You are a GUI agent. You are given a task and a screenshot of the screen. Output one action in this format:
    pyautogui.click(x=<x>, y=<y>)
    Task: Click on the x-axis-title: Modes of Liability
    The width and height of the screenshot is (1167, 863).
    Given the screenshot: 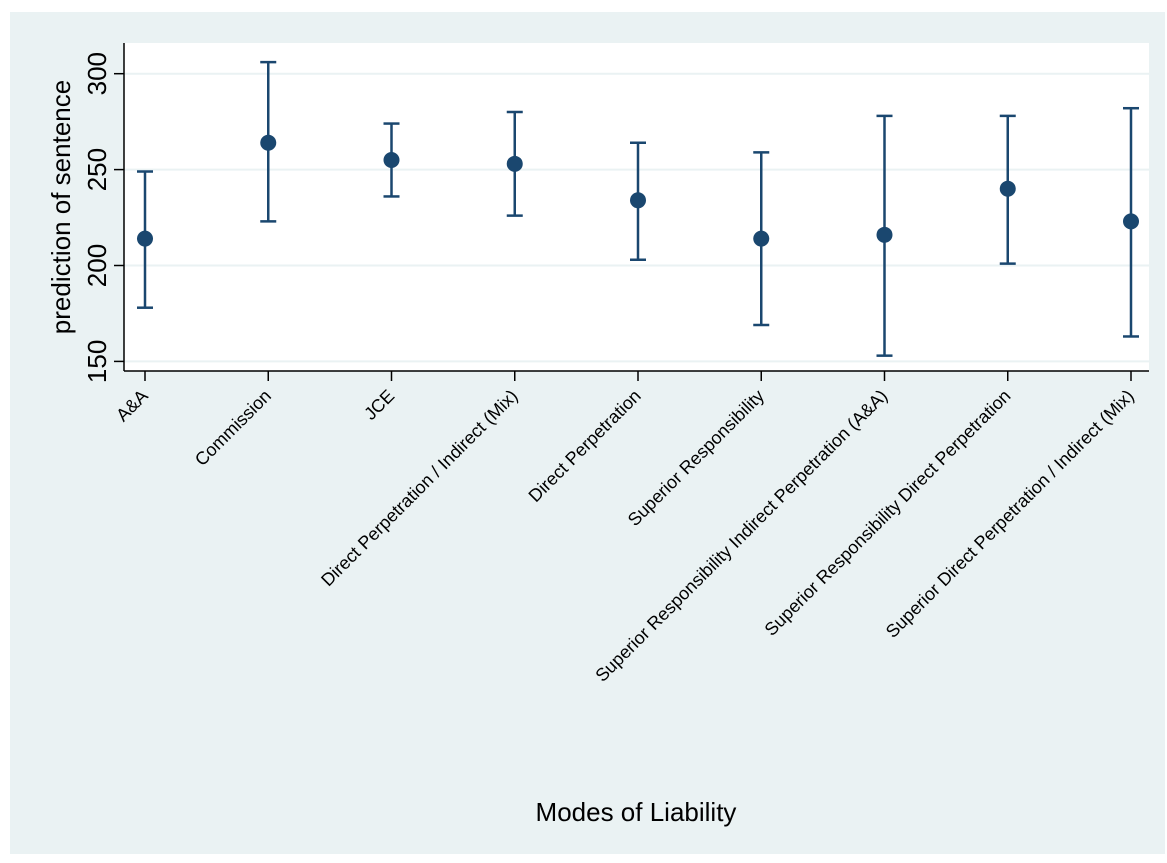 What is the action you would take?
    pyautogui.click(x=636, y=812)
    